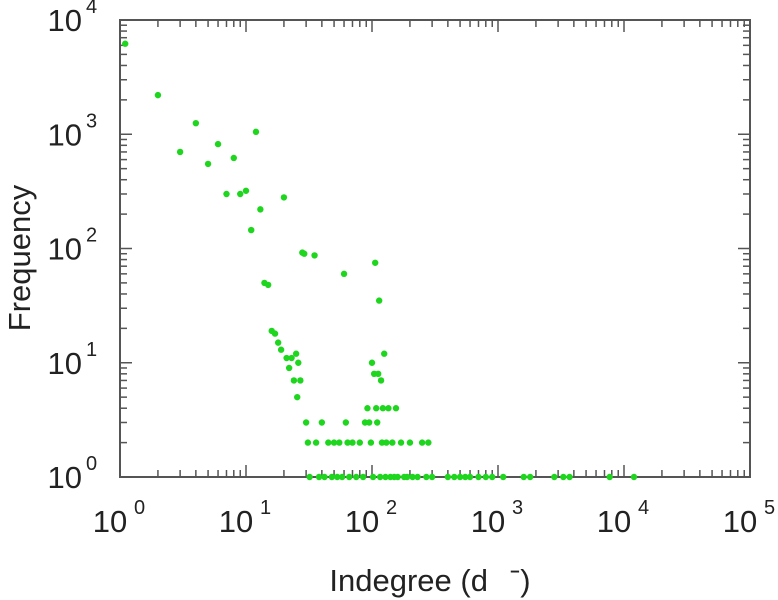 Image resolution: width=778 pixels, height=600 pixels. What do you see at coordinates (749, 518) in the screenshot?
I see `x-tick-label: 10 5` at bounding box center [749, 518].